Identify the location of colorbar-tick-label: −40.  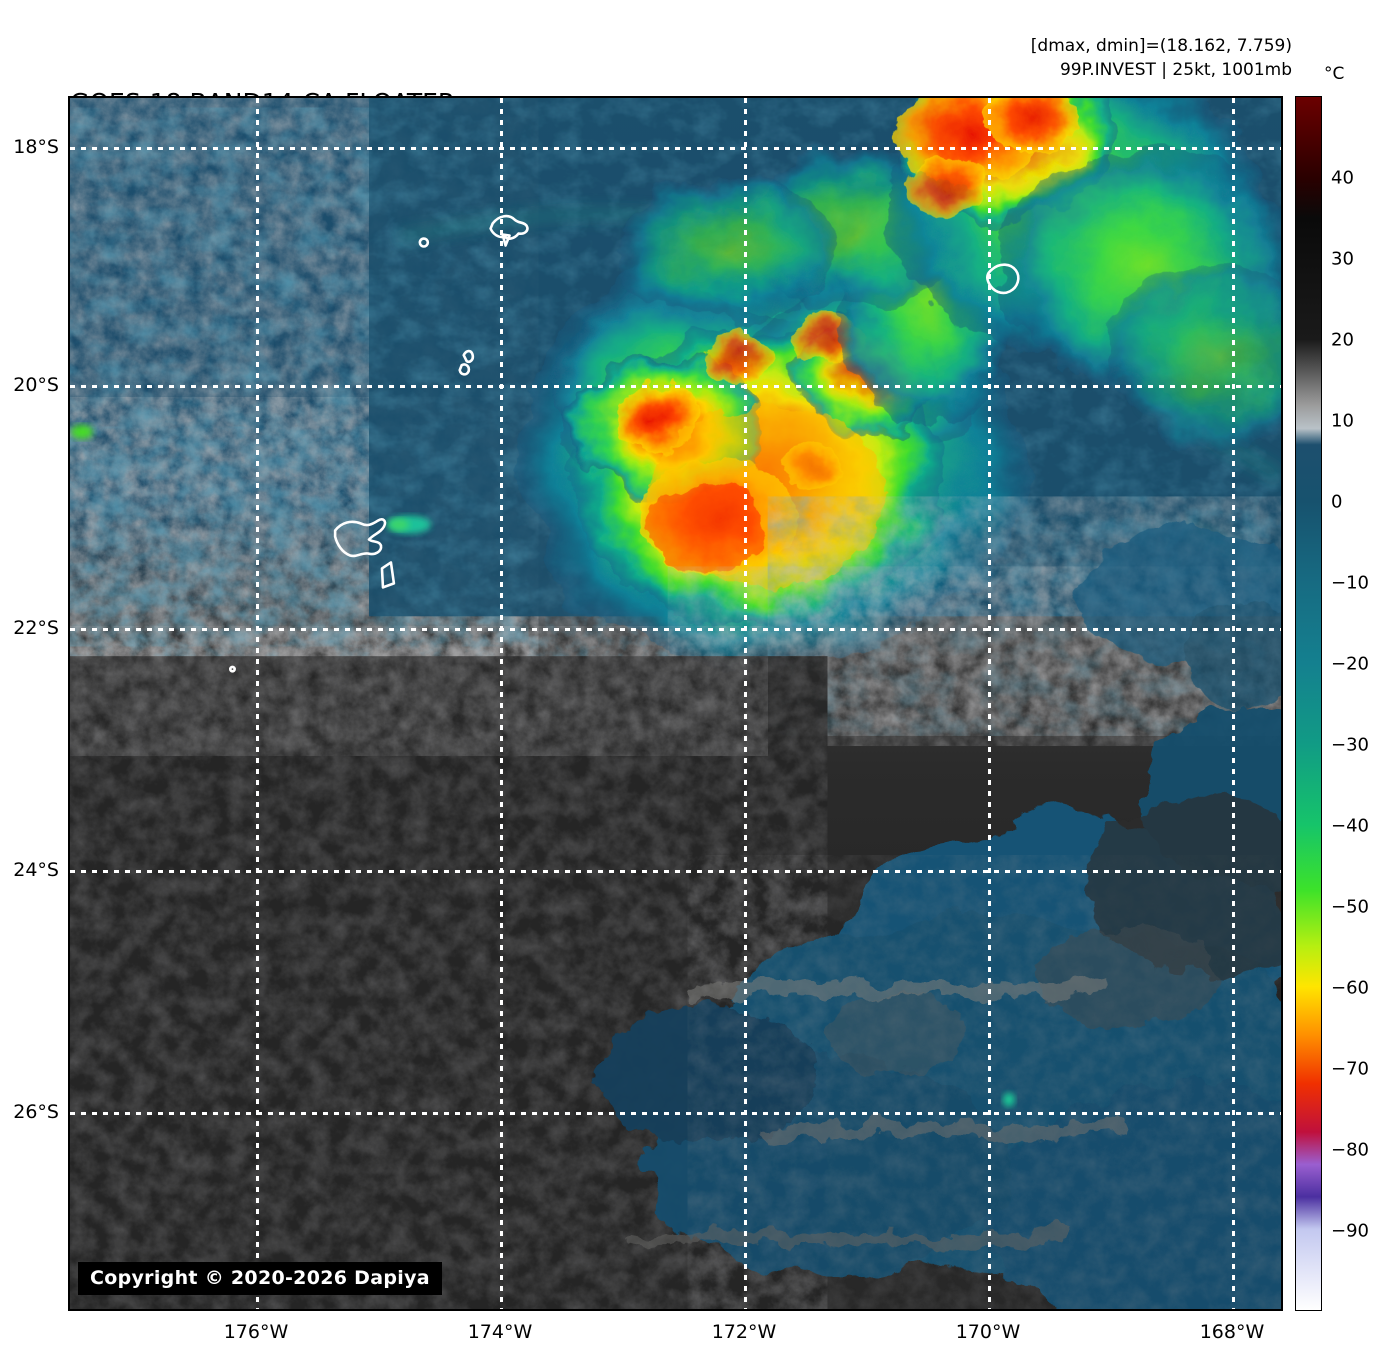
(1350, 826).